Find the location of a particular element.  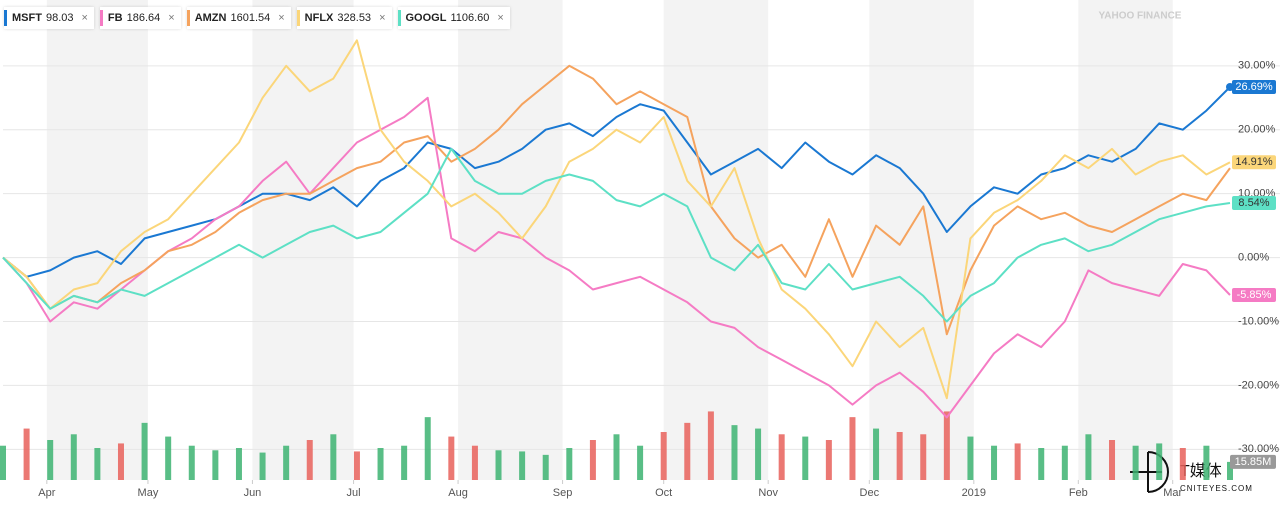

logo-mark: T媒体 is located at coordinates (1201, 471).